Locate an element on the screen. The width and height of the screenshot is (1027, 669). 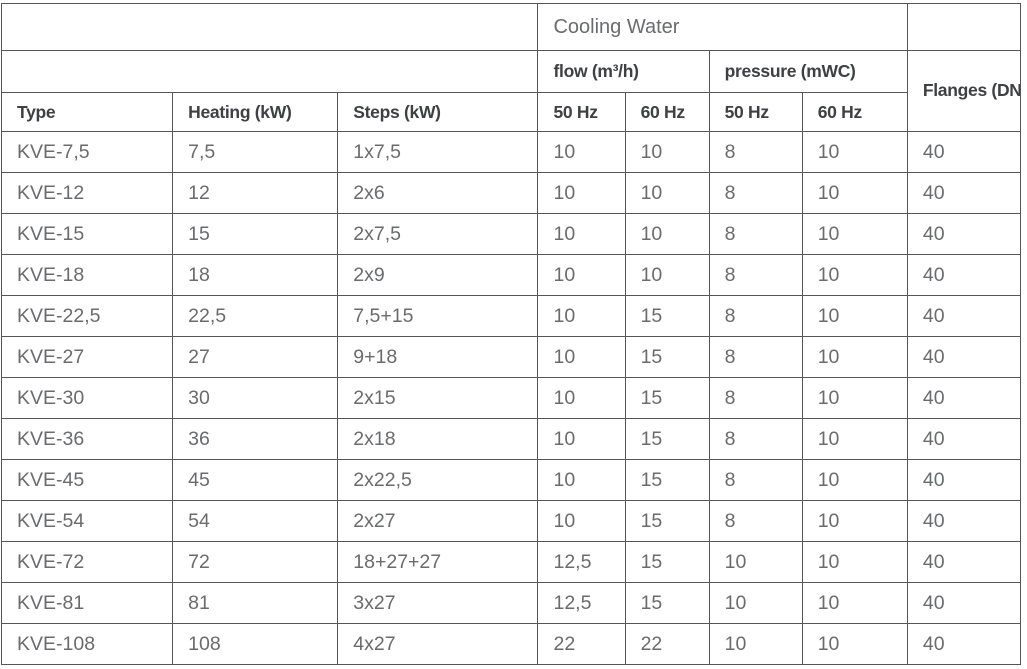
table-row: KVE-7,5 7,5 1x7,5 10 10 8 10 40 is located at coordinates (511, 152).